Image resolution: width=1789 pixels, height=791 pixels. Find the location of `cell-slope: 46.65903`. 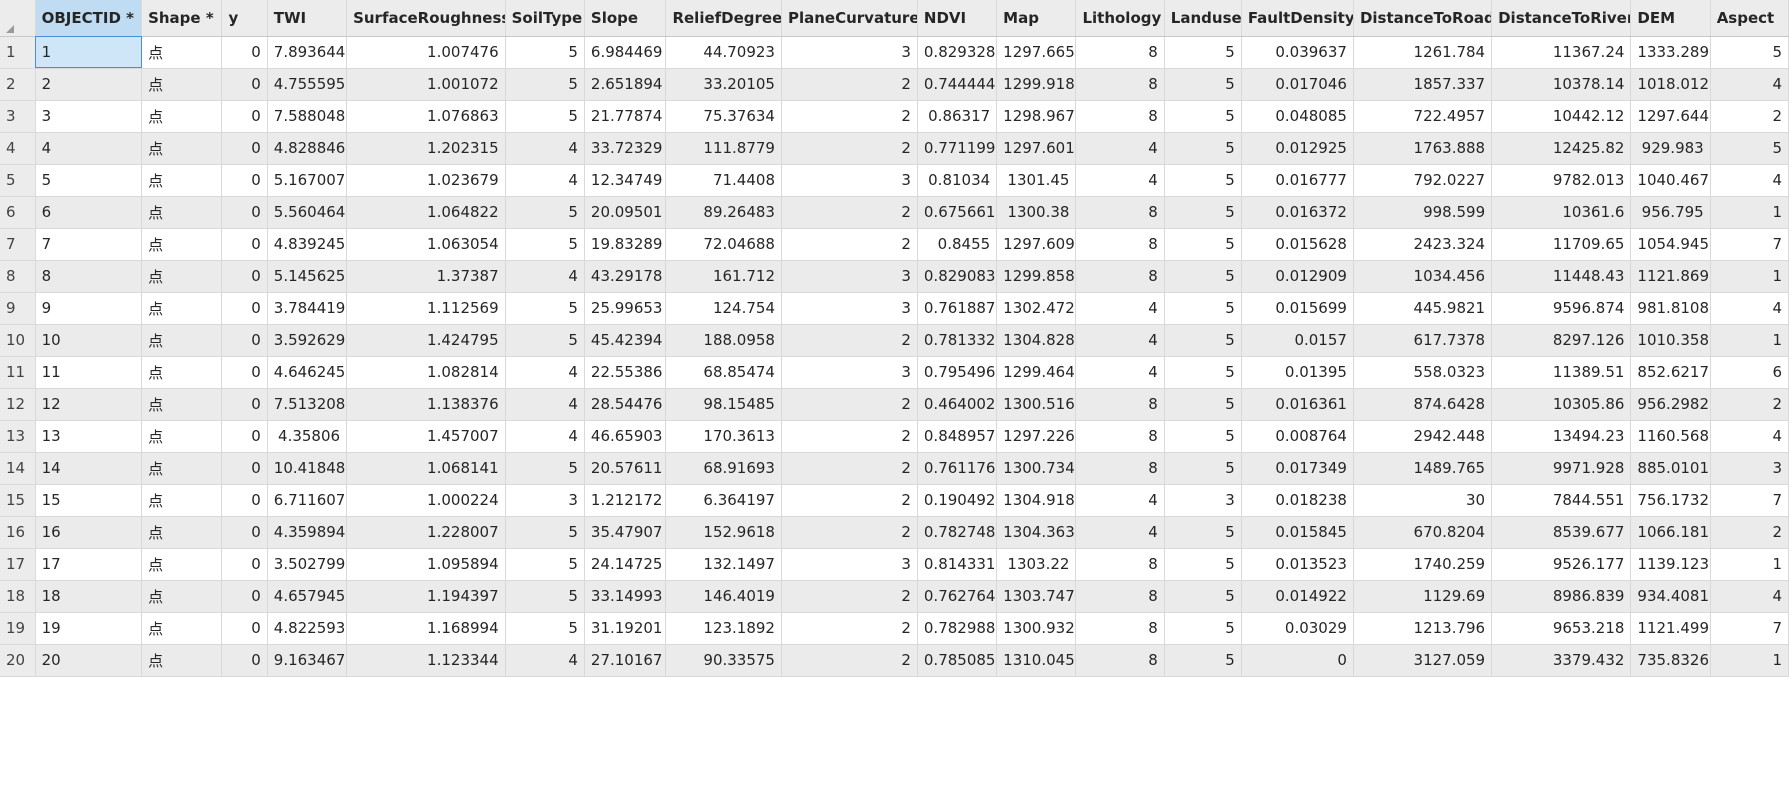

cell-slope: 46.65903 is located at coordinates (625, 436).